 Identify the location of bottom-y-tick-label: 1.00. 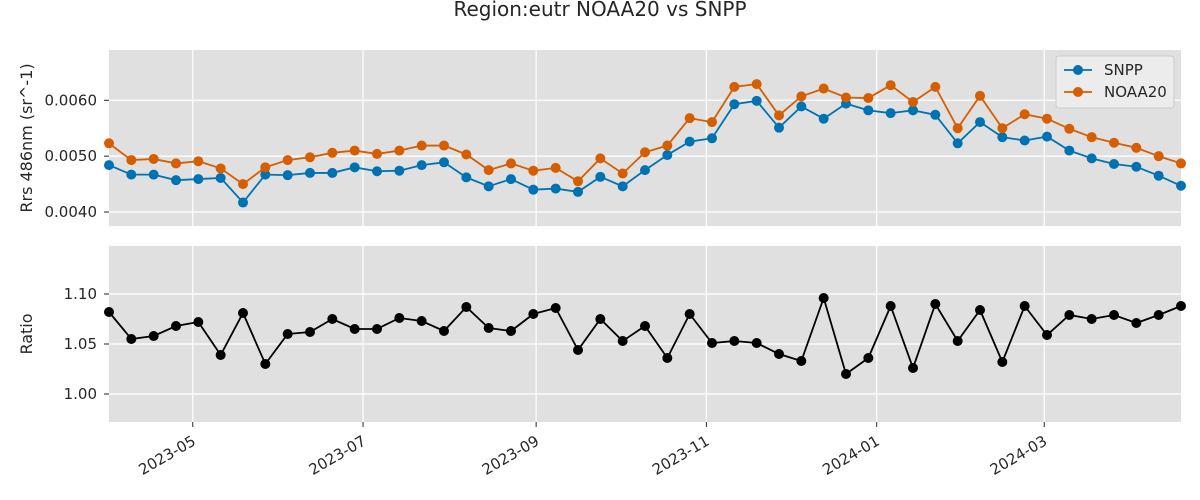
(80, 394).